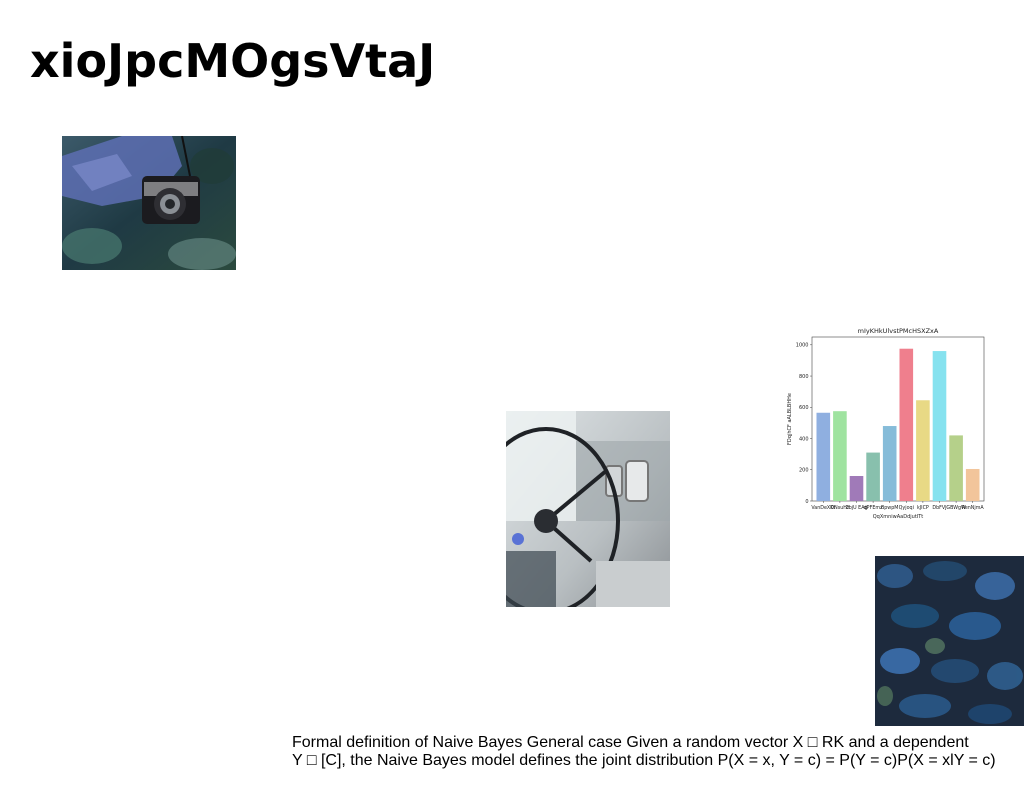 The width and height of the screenshot is (1024, 788). I want to click on x-tick-label: DNsuHz, so click(839, 508).